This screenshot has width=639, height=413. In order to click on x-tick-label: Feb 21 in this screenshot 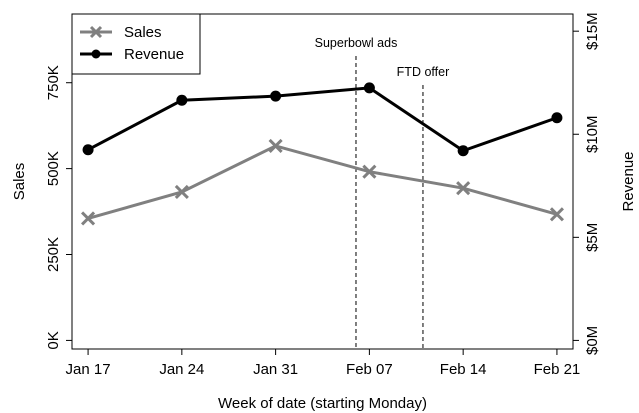, I will do `click(557, 369)`.